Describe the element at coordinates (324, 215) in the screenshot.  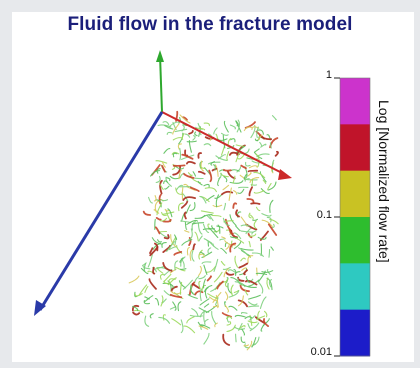
I see `colorbar-tick-0-1: 0.1` at that location.